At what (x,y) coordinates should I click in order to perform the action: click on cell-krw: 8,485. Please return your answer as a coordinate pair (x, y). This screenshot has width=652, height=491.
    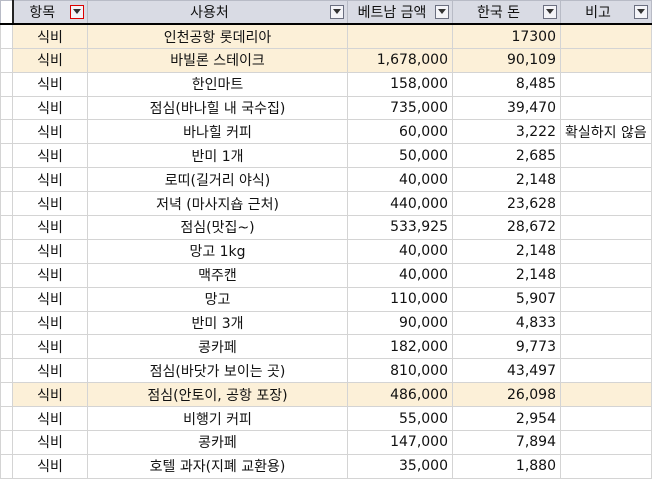
    Looking at the image, I should click on (506, 84).